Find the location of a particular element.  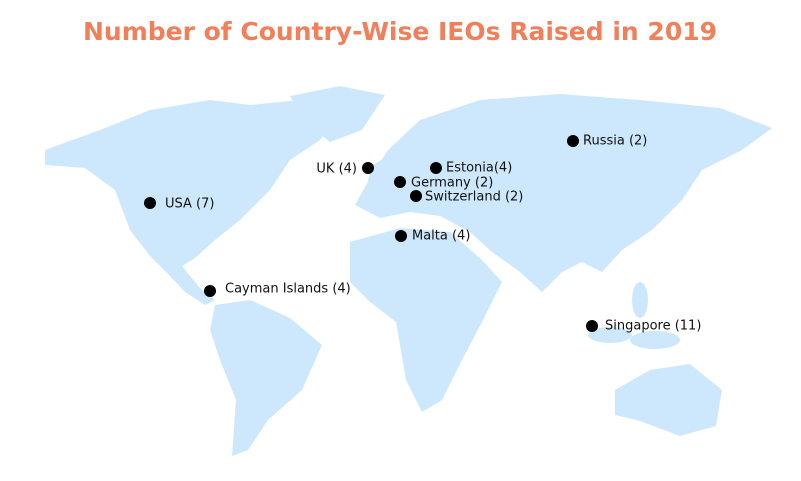

marker-label: Estonia(4) is located at coordinates (479, 168).